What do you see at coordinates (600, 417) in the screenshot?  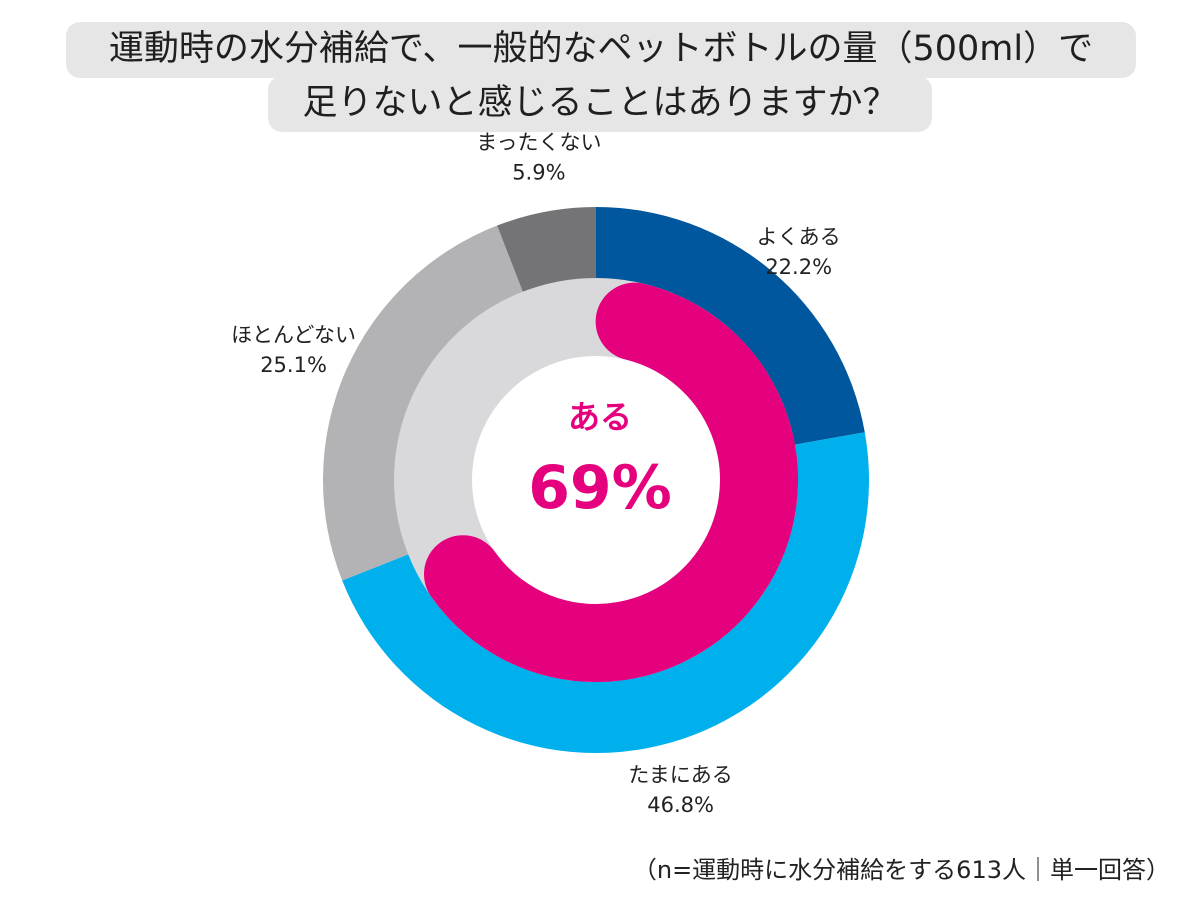 I see `center-label: ある` at bounding box center [600, 417].